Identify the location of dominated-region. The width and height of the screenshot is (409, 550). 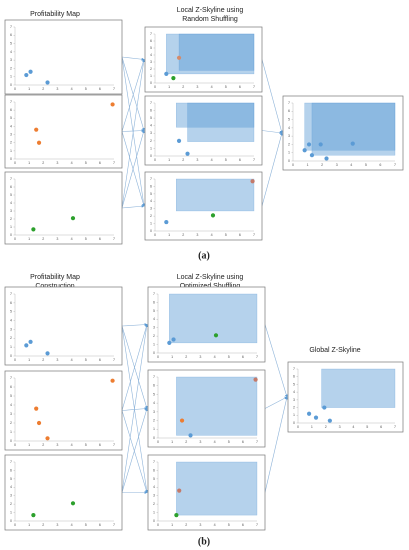
(215, 195).